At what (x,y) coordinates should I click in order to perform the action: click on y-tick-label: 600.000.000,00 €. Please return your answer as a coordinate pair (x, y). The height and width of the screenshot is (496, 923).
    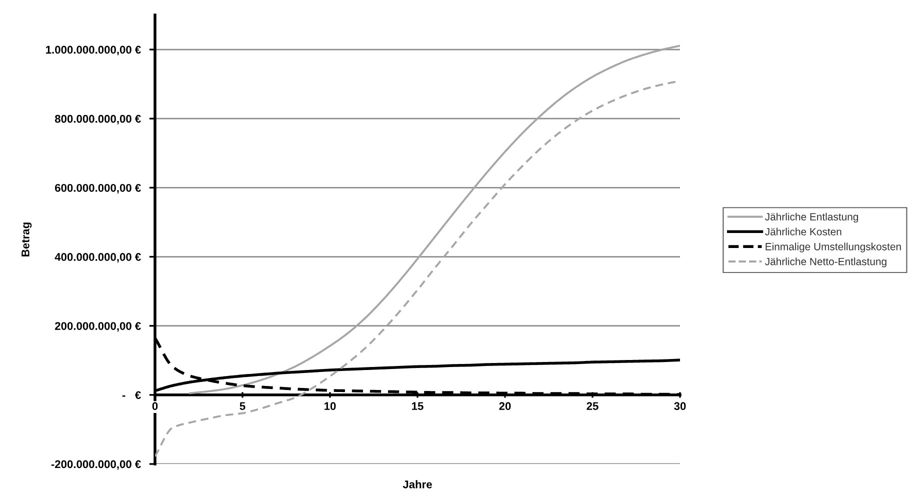
    Looking at the image, I should click on (98, 189).